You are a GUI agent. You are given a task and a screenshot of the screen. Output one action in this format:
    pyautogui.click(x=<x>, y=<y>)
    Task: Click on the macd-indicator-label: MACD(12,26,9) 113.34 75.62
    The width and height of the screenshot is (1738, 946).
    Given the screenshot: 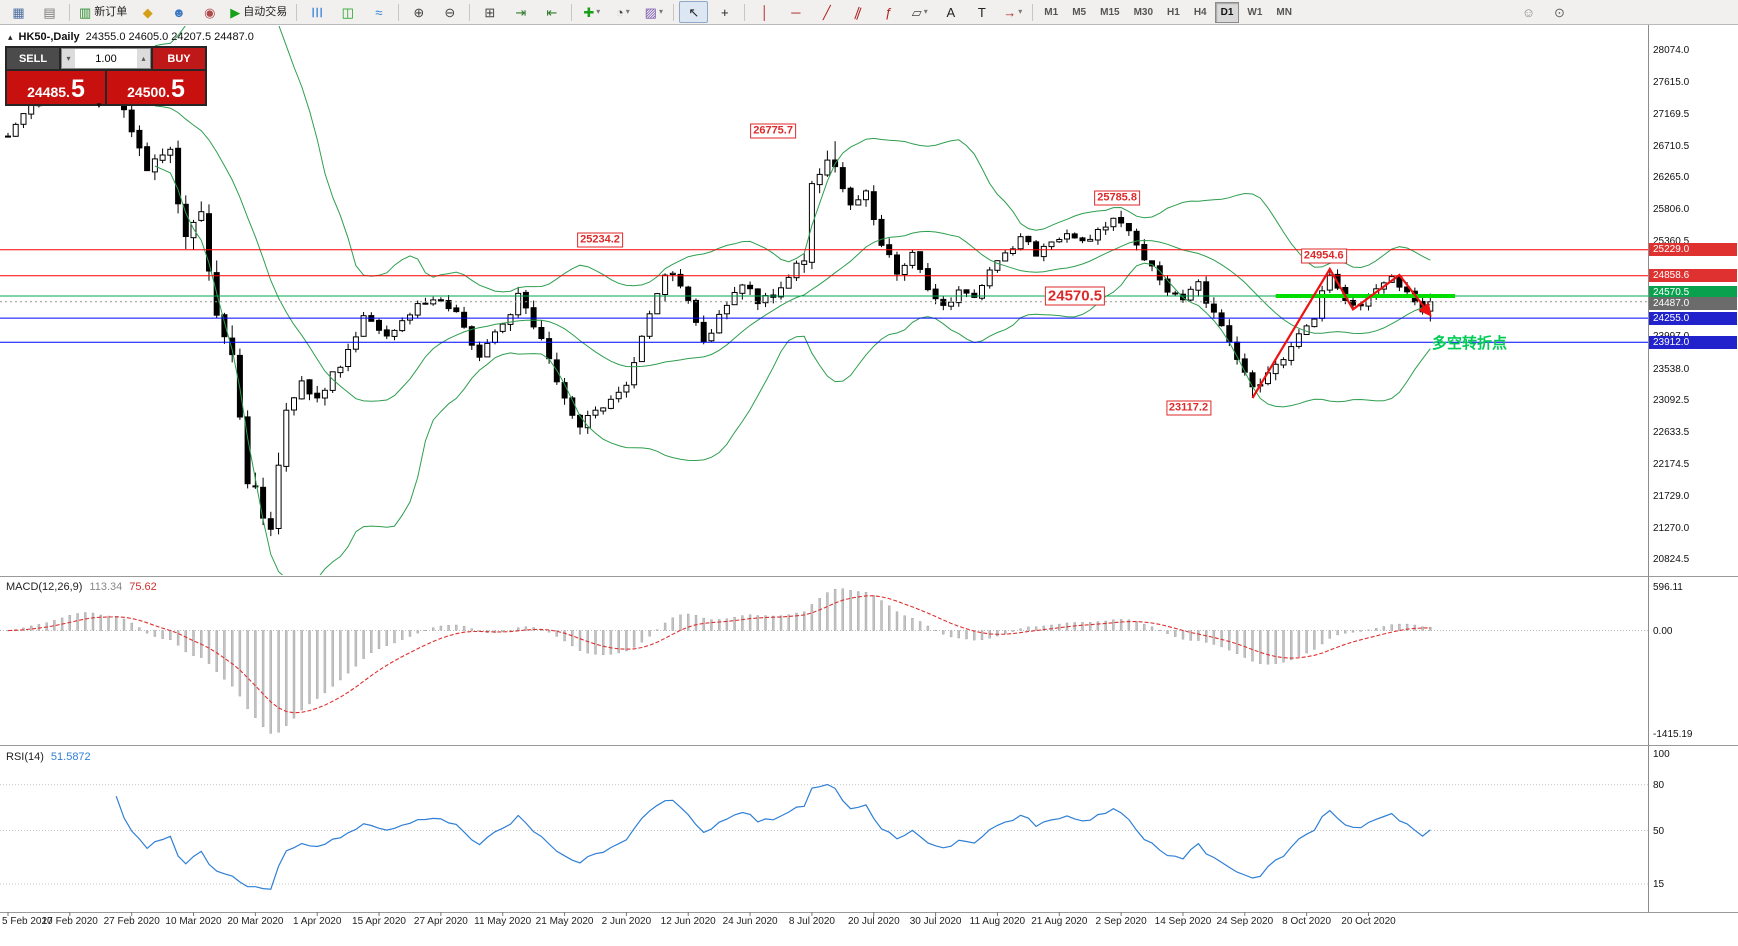 What is the action you would take?
    pyautogui.click(x=81, y=587)
    